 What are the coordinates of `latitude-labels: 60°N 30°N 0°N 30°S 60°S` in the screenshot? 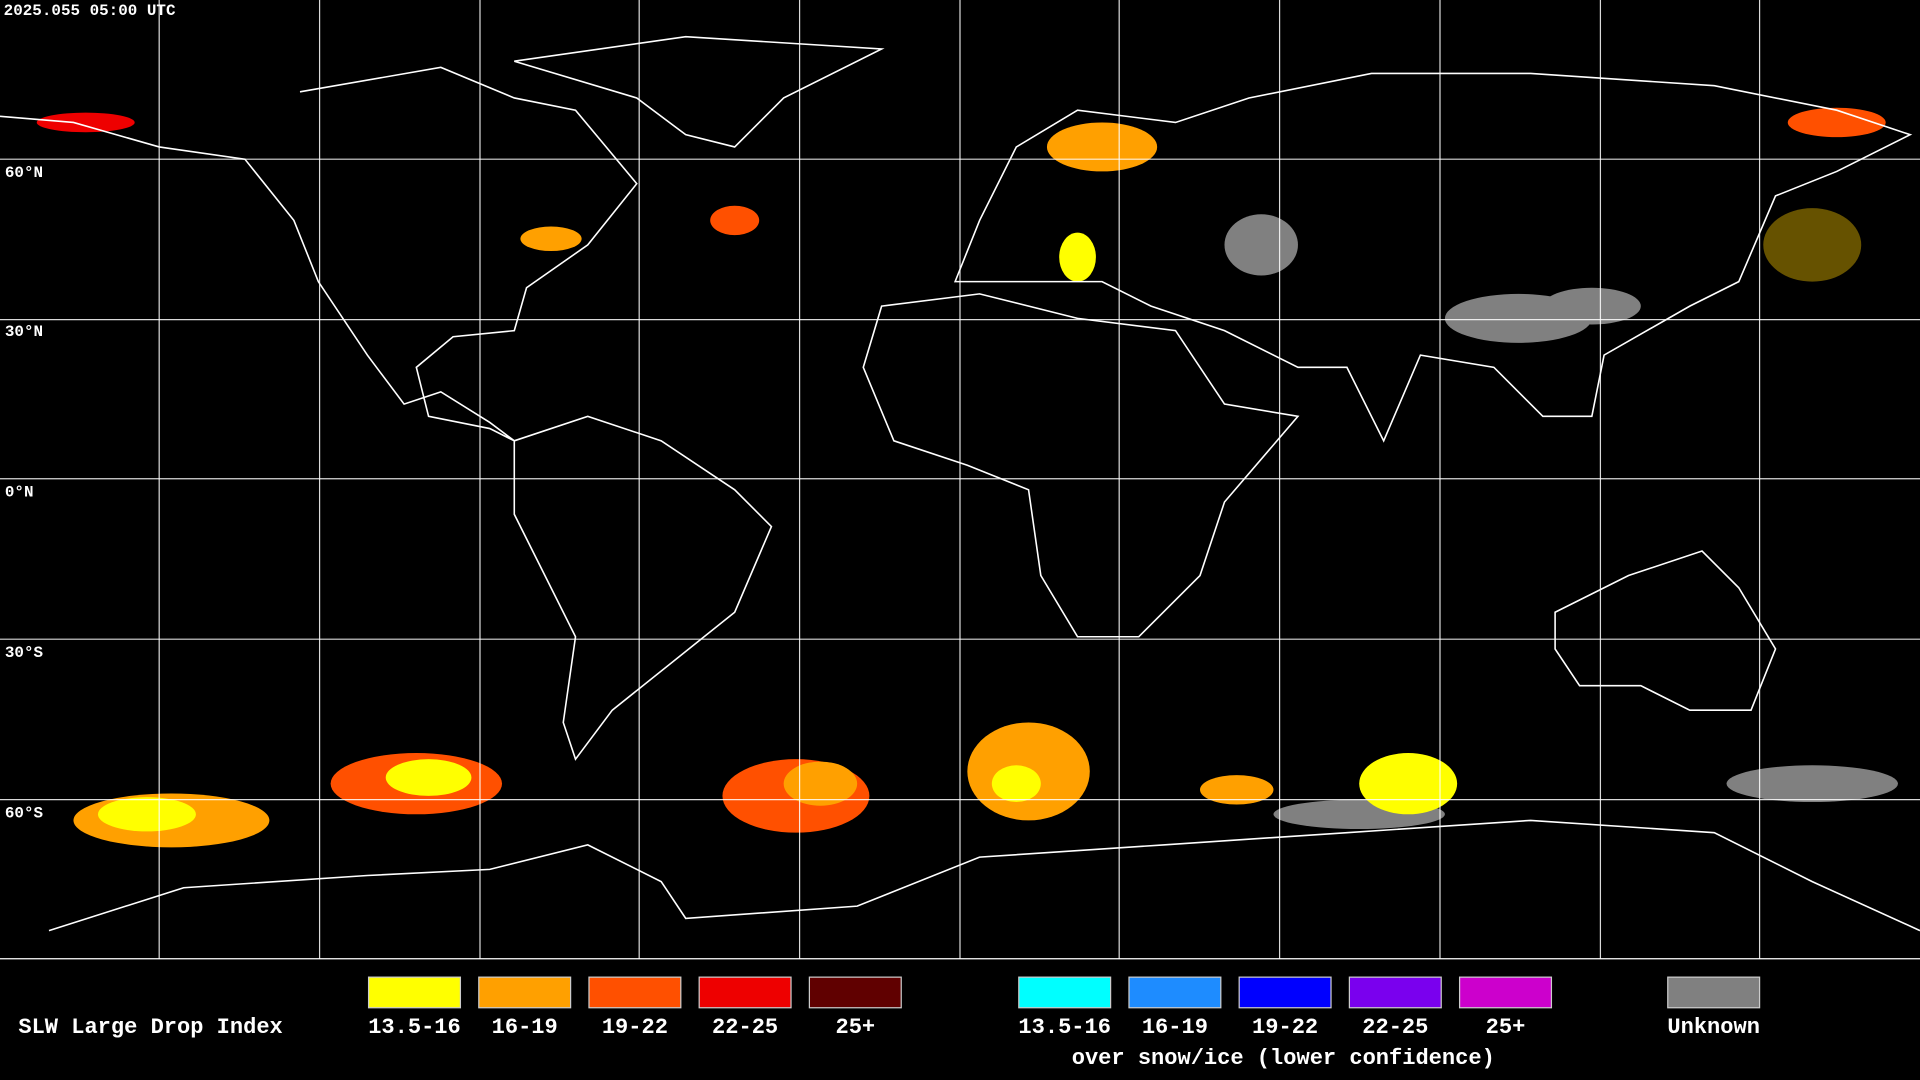 It's located at (24, 493).